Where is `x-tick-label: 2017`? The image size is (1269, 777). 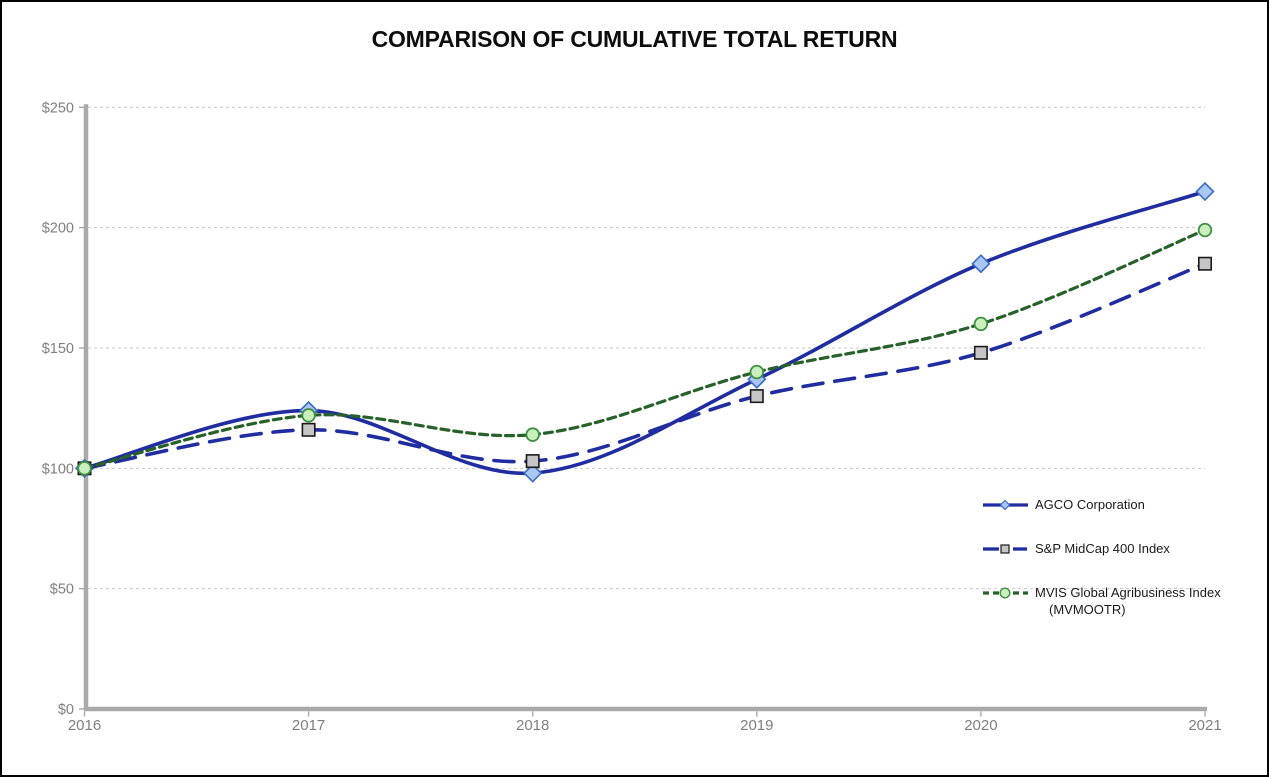 x-tick-label: 2017 is located at coordinates (308, 725).